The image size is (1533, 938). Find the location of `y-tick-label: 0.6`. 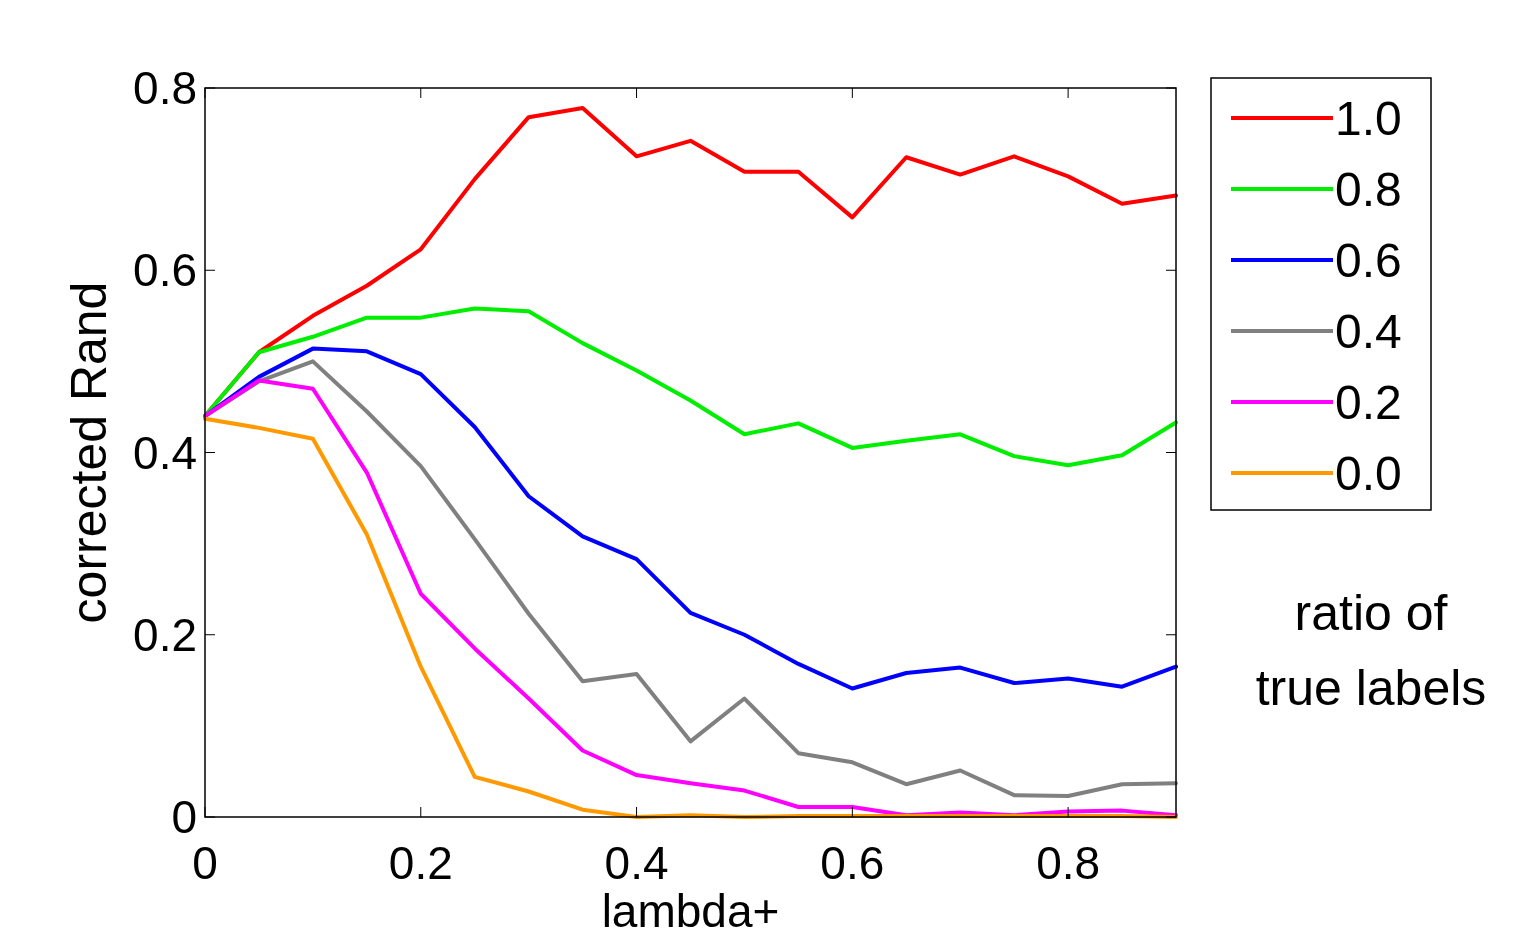

y-tick-label: 0.6 is located at coordinates (165, 270).